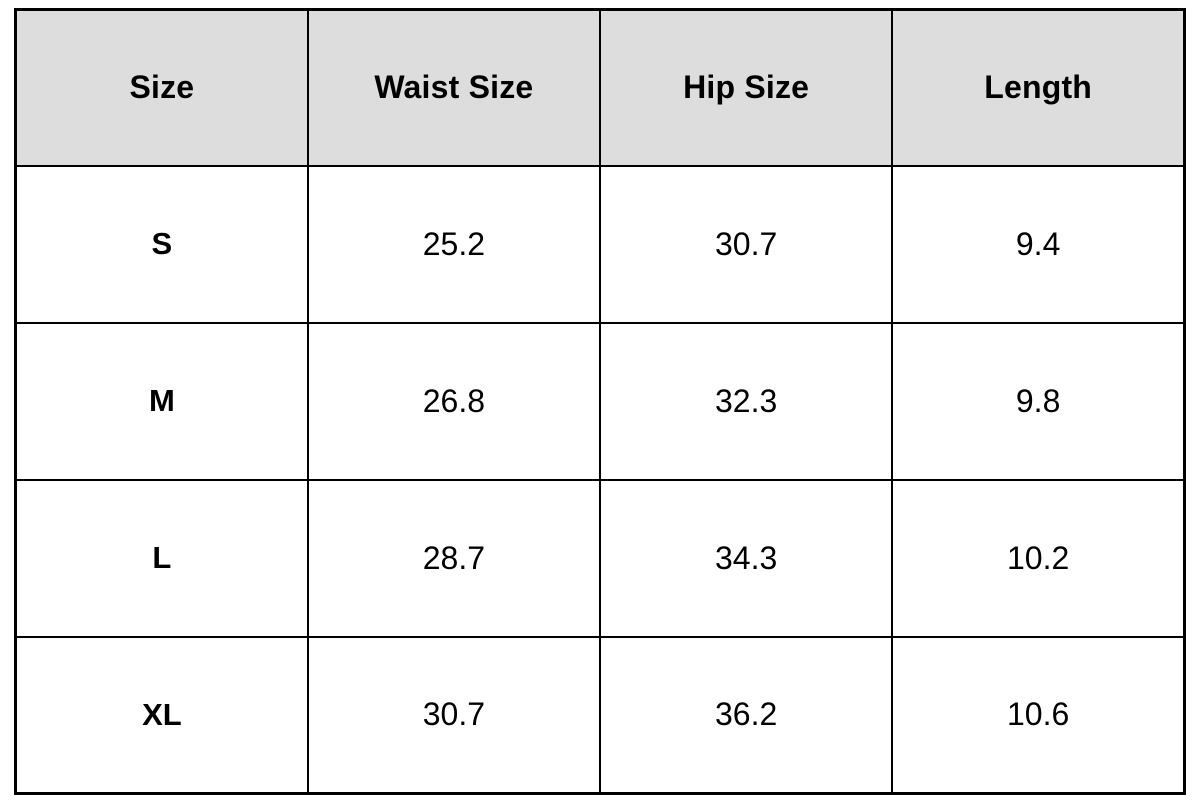 This screenshot has width=1200, height=800. What do you see at coordinates (1038, 87) in the screenshot?
I see `column-header-length: Length` at bounding box center [1038, 87].